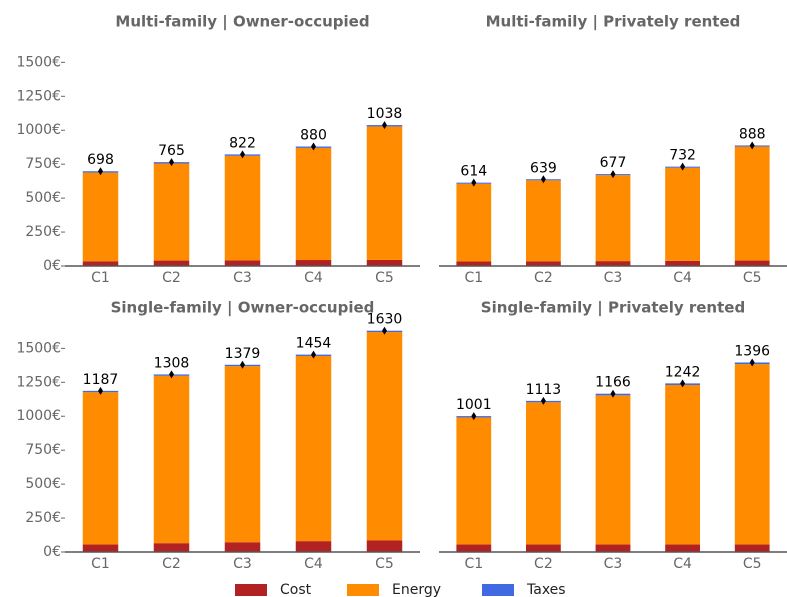  What do you see at coordinates (752, 351) in the screenshot?
I see `total-label: 1396` at bounding box center [752, 351].